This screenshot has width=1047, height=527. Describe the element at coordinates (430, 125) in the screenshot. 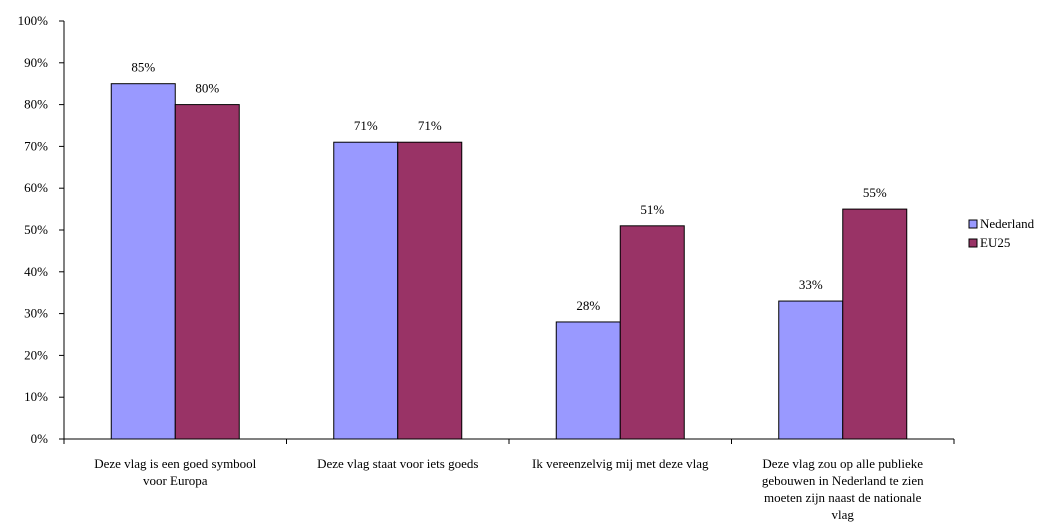

I see `data-label-eu25-2: 71%` at that location.